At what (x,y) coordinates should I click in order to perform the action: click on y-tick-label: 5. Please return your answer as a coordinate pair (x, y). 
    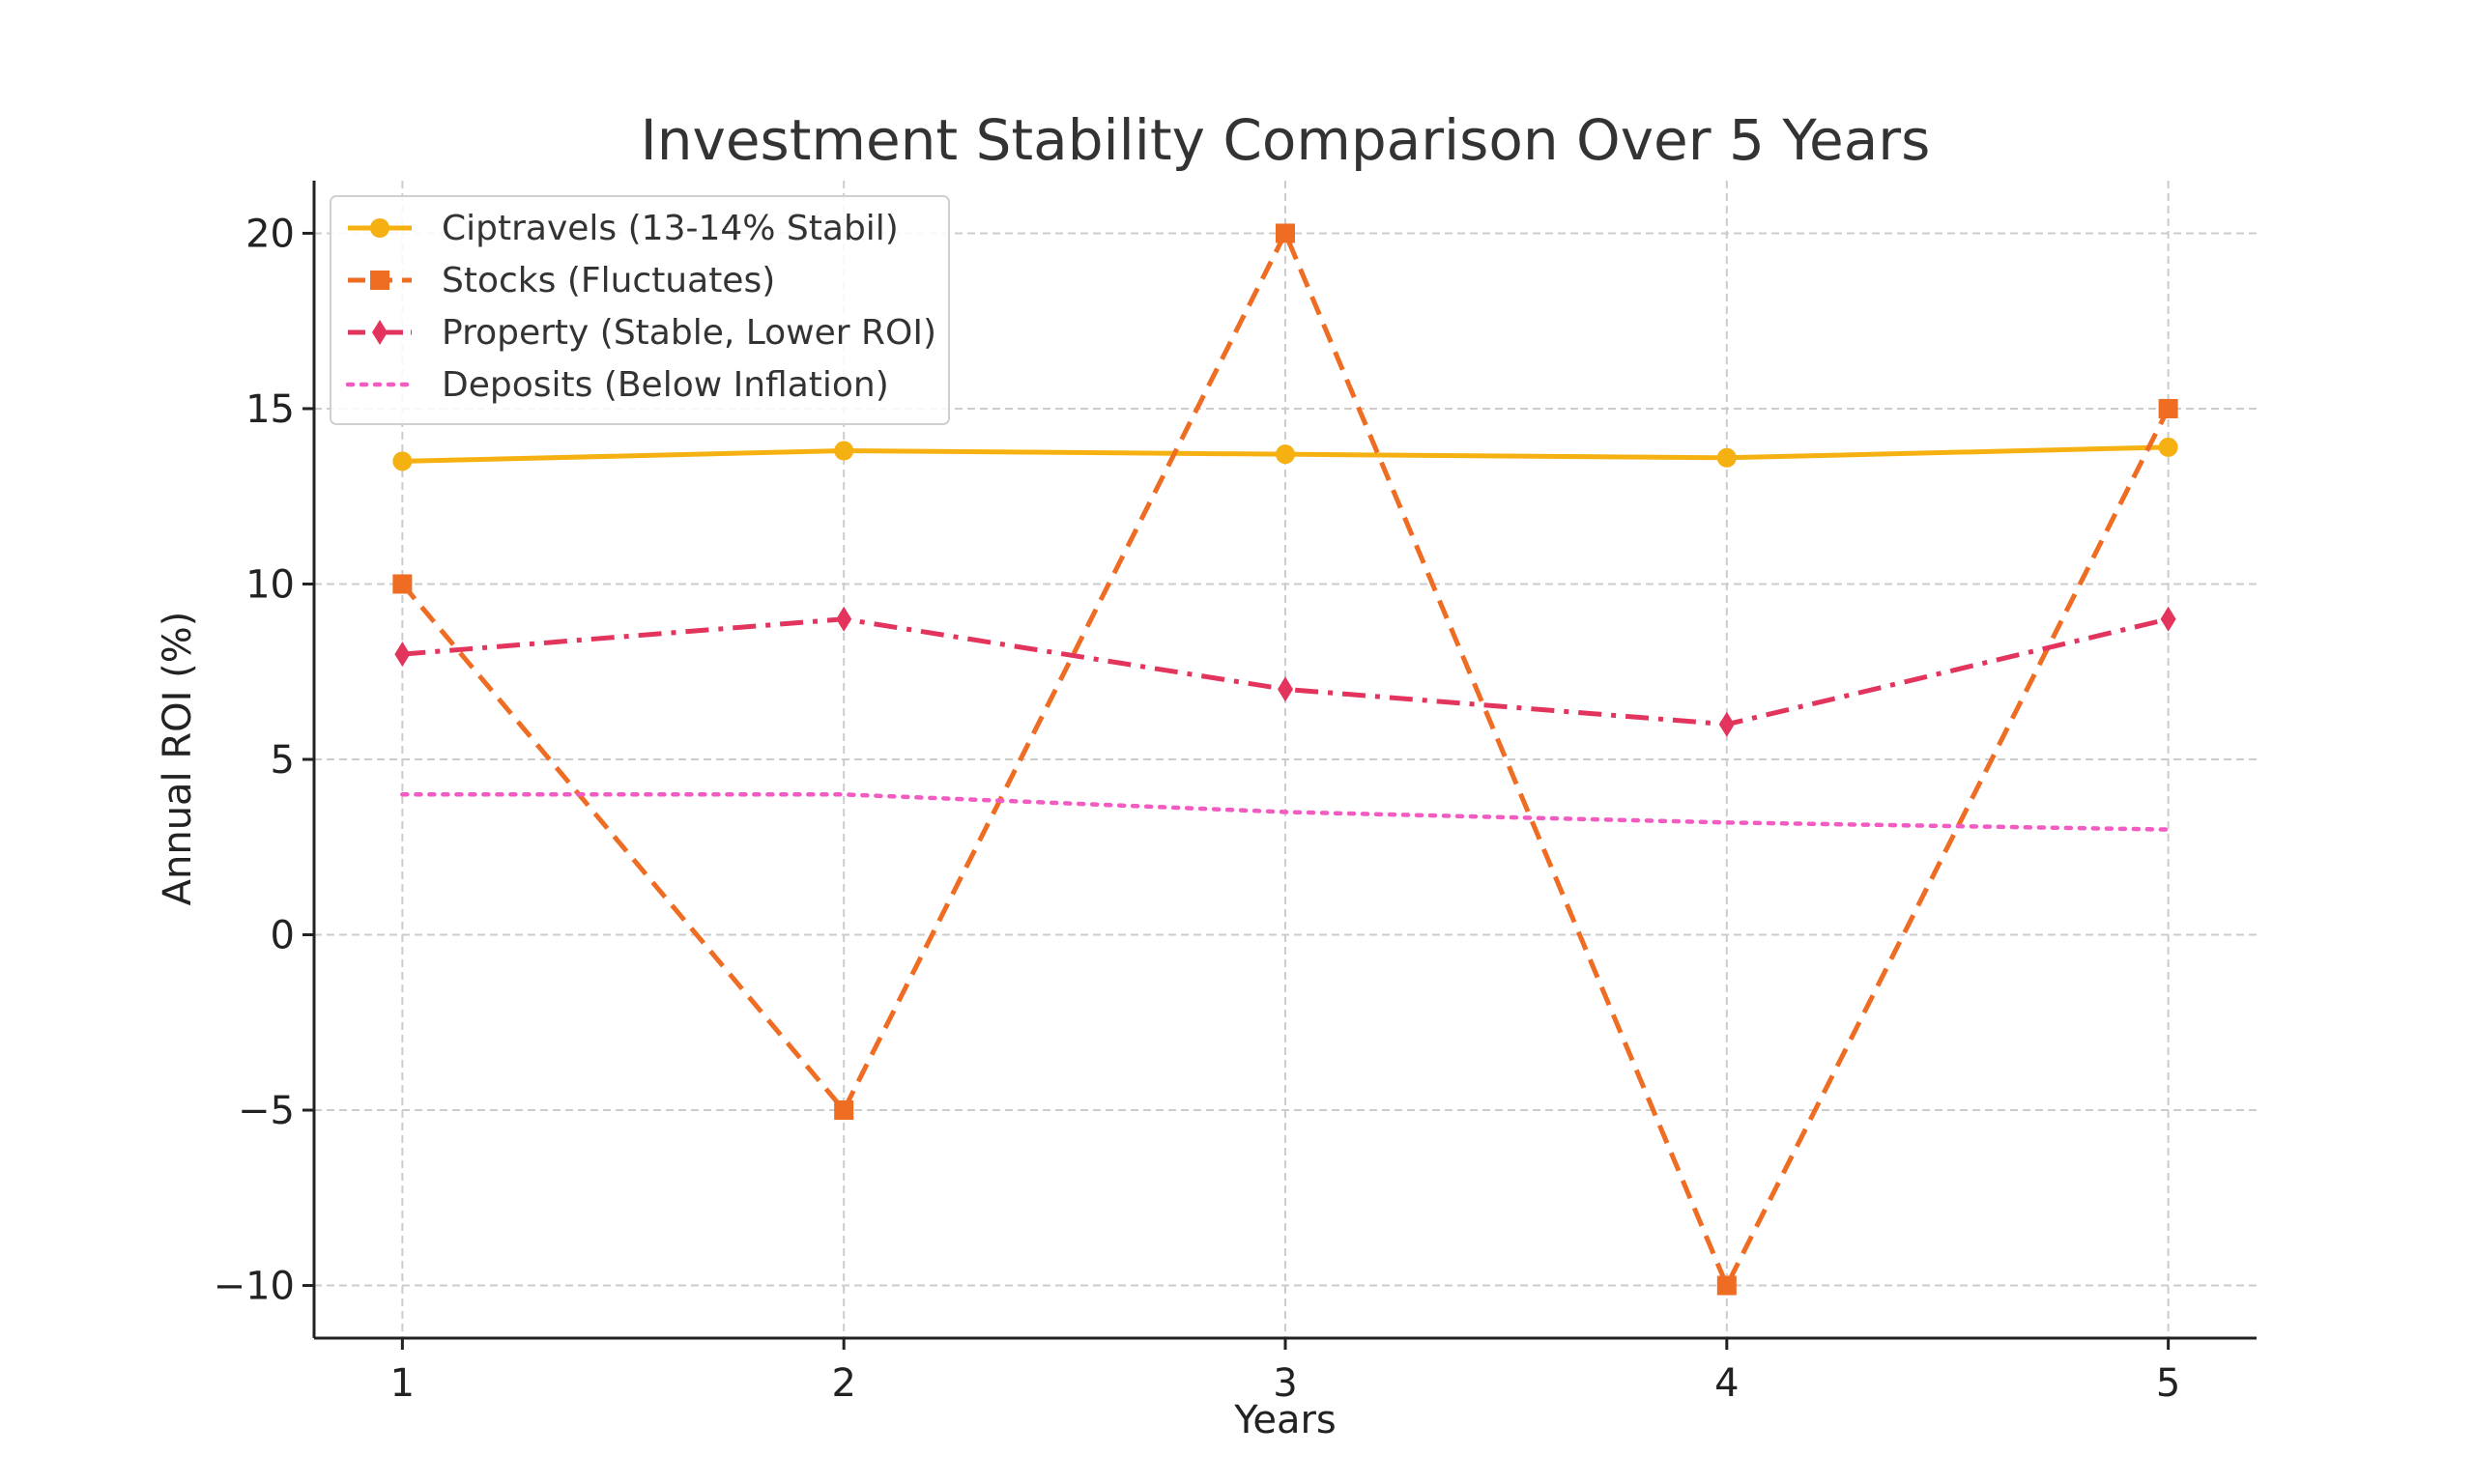
    Looking at the image, I should click on (283, 760).